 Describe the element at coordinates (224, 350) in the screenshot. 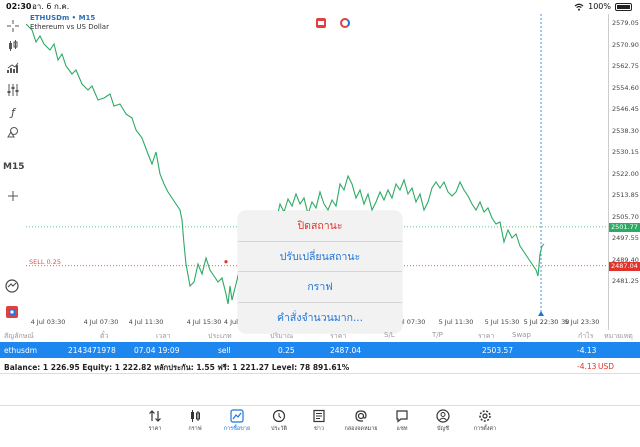

I see `row-type: sell` at that location.